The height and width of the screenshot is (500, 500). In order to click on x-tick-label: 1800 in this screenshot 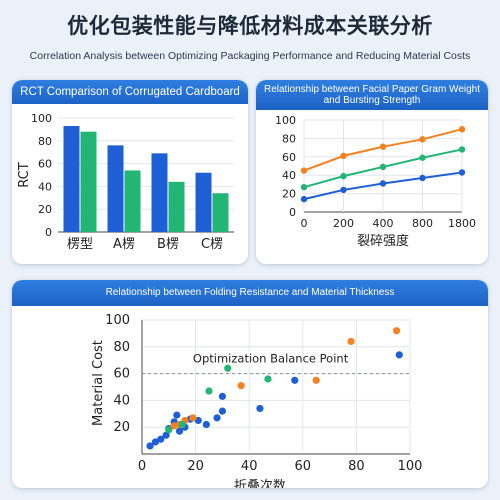, I will do `click(462, 223)`.